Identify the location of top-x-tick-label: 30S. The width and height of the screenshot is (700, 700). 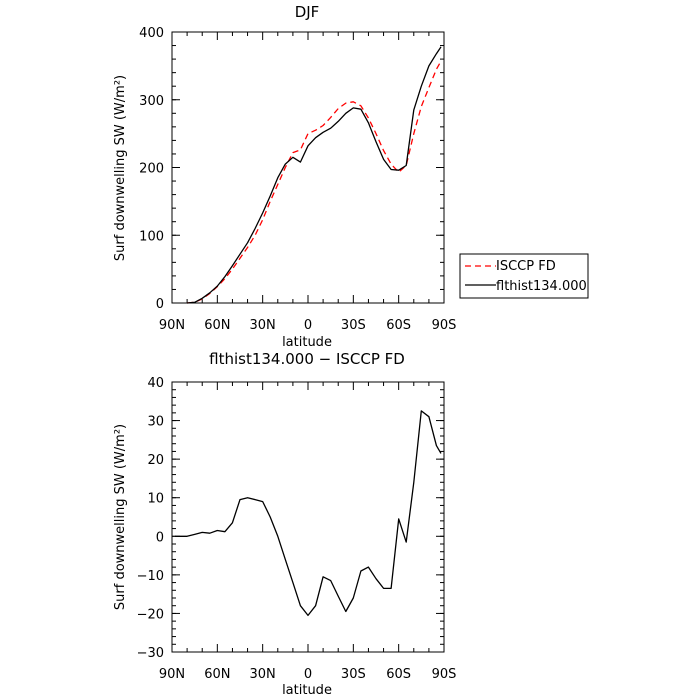
(353, 325).